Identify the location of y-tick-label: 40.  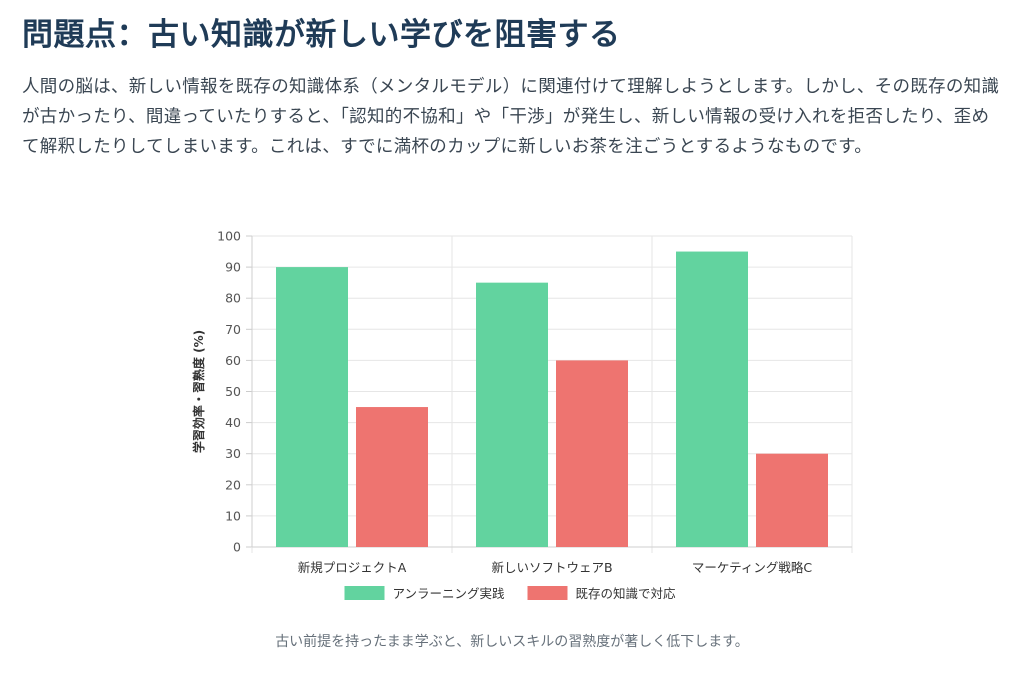
(233, 422).